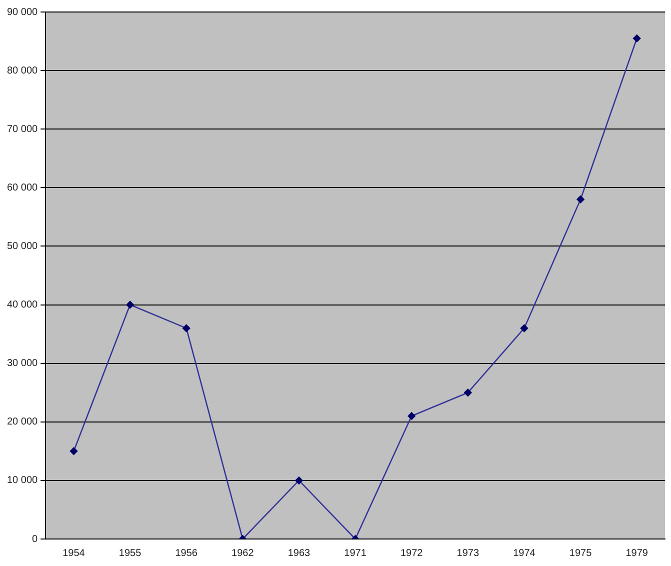 This screenshot has height=566, width=671. What do you see at coordinates (22, 12) in the screenshot?
I see `y-tick-label: 90 000` at bounding box center [22, 12].